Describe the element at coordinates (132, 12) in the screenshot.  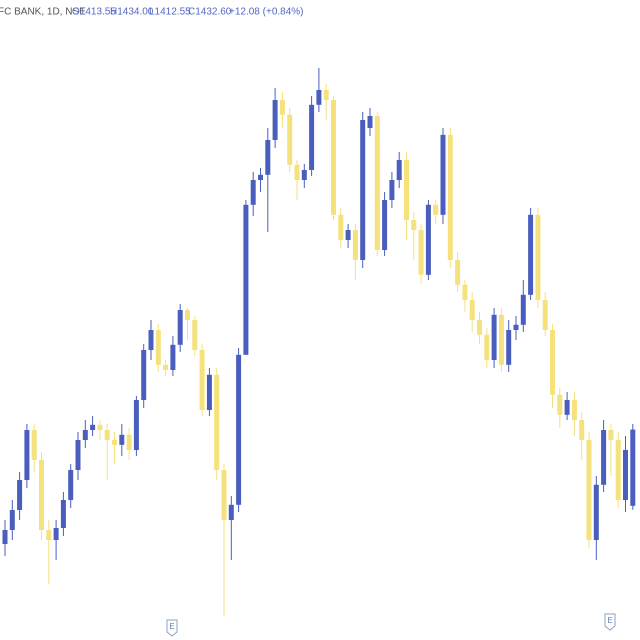
I see `header-high: H1434.00` at that location.